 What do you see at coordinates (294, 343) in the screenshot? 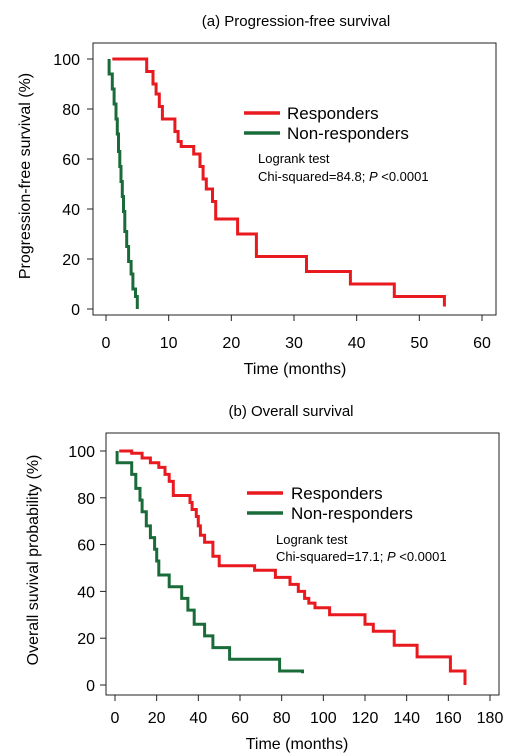
I see `panel-a-x-tick-label: 30` at bounding box center [294, 343].